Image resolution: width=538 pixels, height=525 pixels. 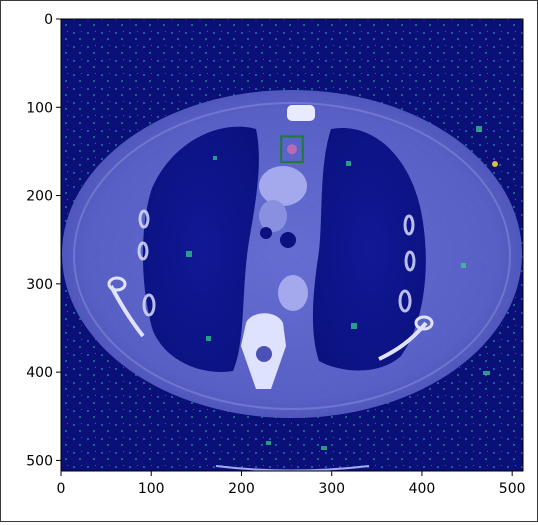 What do you see at coordinates (331, 489) in the screenshot?
I see `x-tick-label: 300` at bounding box center [331, 489].